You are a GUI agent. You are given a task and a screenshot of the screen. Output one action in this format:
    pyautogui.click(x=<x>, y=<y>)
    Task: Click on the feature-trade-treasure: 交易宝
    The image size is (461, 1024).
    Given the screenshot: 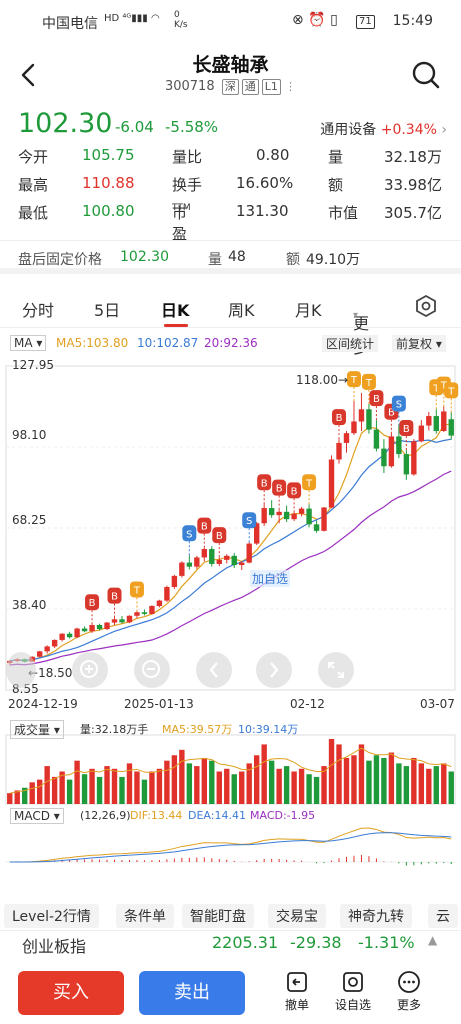 What is the action you would take?
    pyautogui.click(x=297, y=916)
    